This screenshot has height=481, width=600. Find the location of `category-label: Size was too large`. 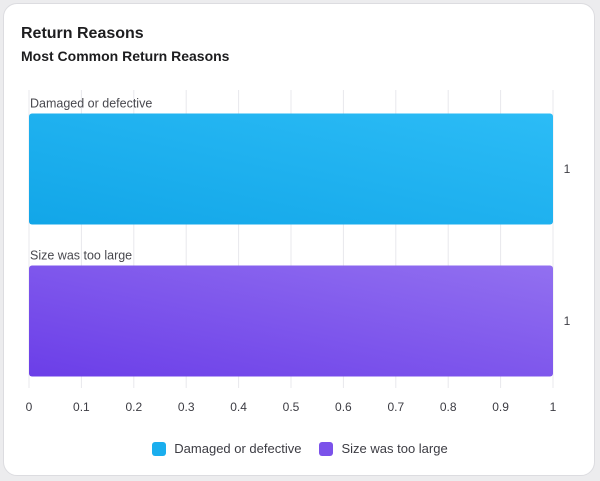

category-label: Size was too large is located at coordinates (81, 256).